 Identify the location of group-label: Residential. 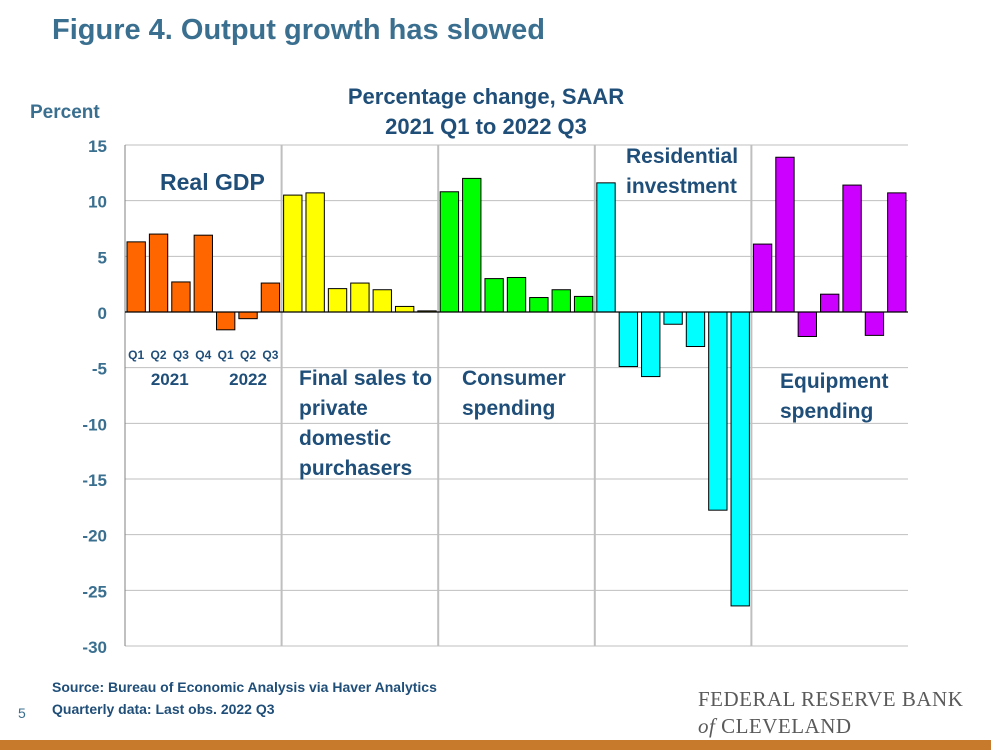
(682, 156).